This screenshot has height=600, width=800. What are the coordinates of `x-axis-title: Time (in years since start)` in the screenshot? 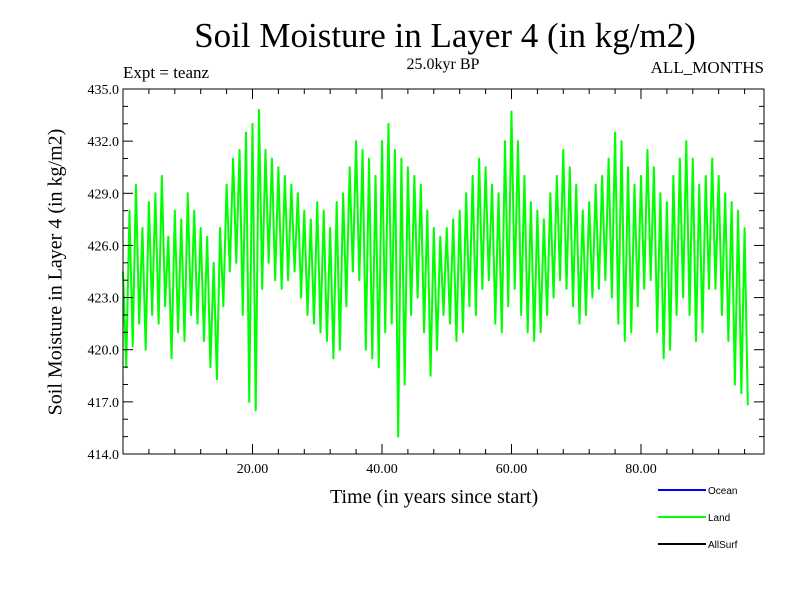 It's located at (434, 497).